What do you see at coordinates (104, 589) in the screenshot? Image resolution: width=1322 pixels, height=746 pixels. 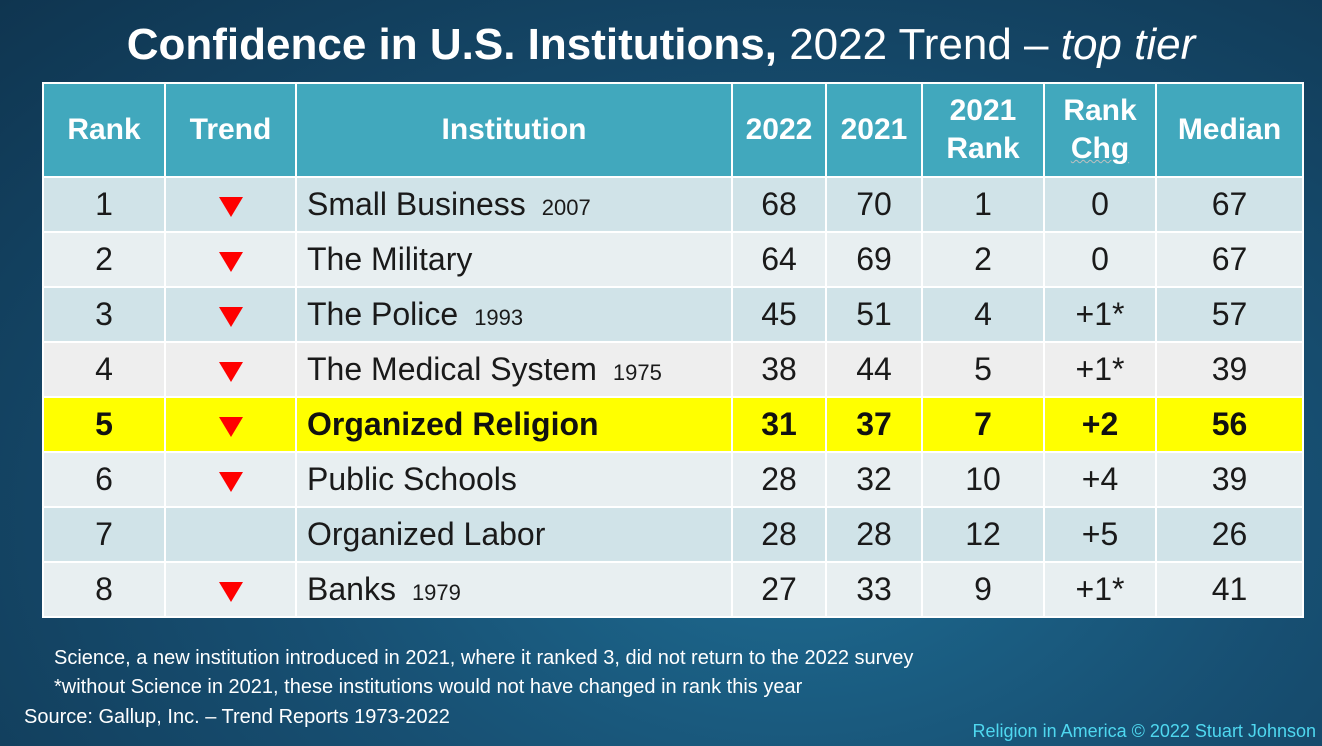 I see `cell-rank: 8` at bounding box center [104, 589].